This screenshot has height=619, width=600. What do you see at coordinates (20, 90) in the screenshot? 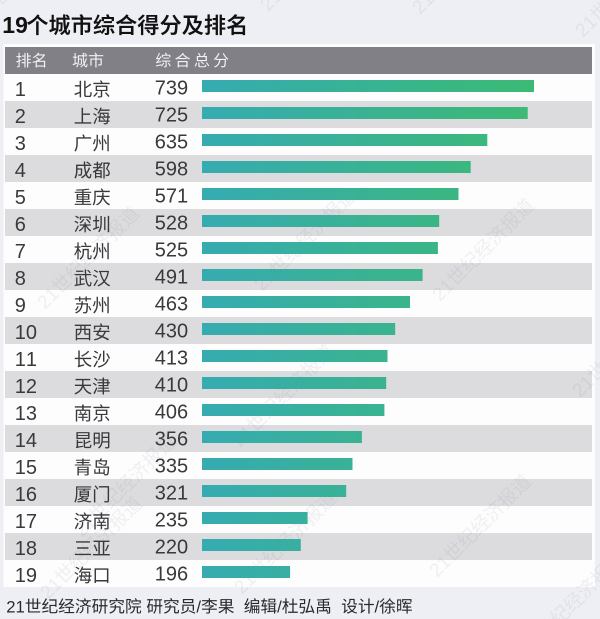
I see `svg-text: 1` at bounding box center [20, 90].